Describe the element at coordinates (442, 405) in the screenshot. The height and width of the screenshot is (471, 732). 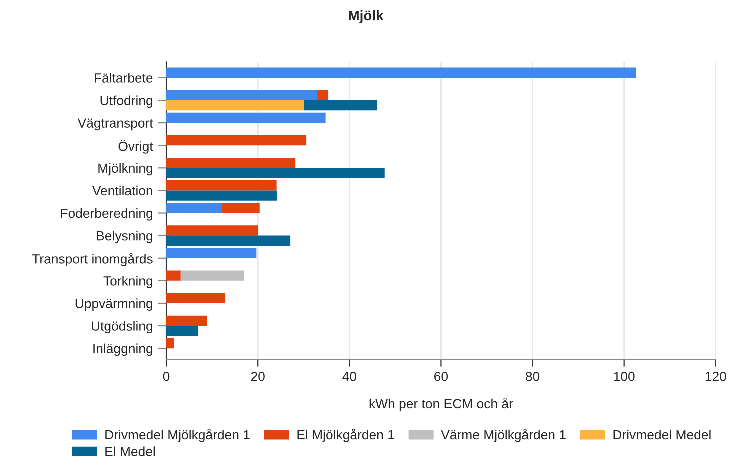
I see `x-axis-title: kWh per ton ECM och år` at that location.